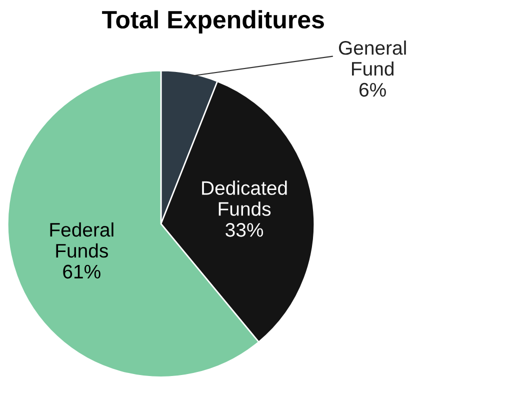 This screenshot has width=508, height=407. What do you see at coordinates (244, 198) in the screenshot?
I see `slice-label: Dedicated Funds` at bounding box center [244, 198].